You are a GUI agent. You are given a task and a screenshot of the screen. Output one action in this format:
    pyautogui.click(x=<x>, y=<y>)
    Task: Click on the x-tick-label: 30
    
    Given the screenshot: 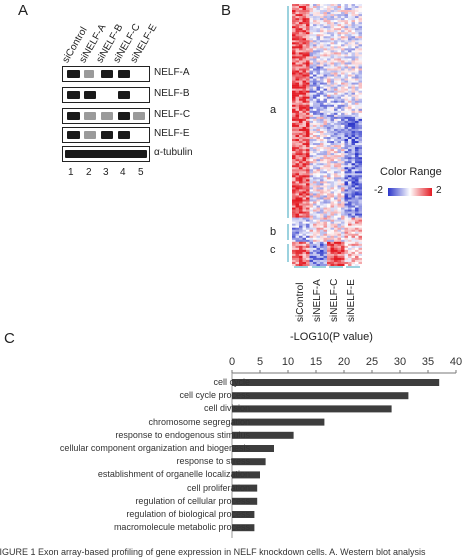 What is the action you would take?
    pyautogui.click(x=400, y=362)
    